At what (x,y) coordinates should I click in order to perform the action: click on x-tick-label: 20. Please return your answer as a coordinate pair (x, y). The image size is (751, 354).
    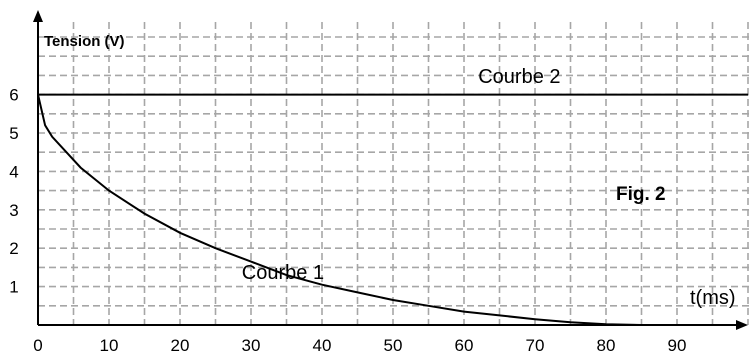
    Looking at the image, I should click on (180, 345).